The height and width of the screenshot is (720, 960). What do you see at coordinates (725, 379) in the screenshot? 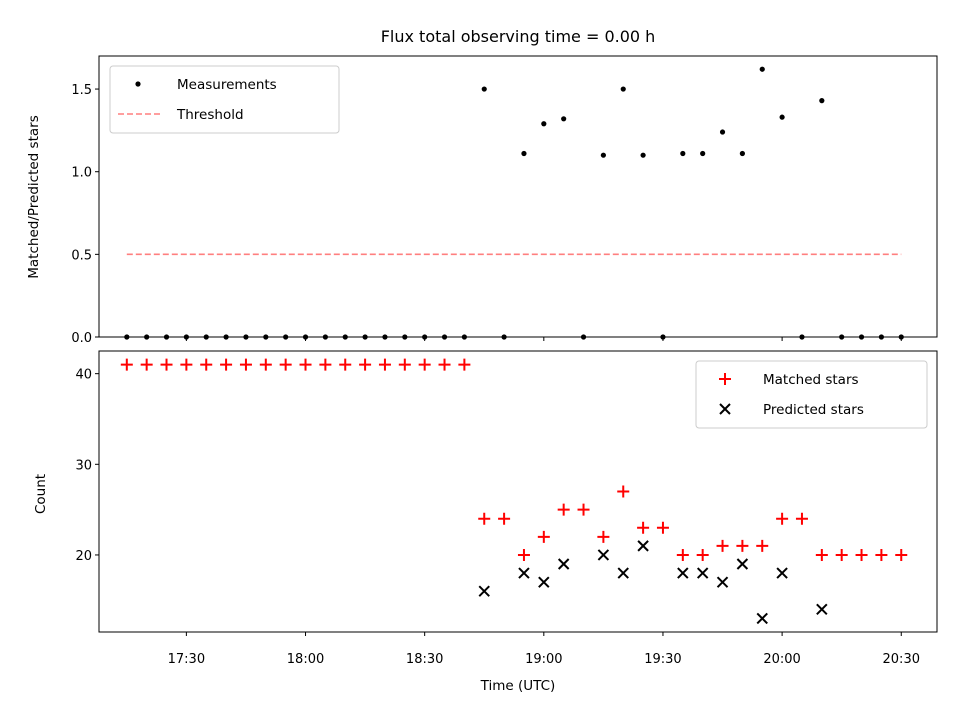
I see `legend-matched-marker` at bounding box center [725, 379].